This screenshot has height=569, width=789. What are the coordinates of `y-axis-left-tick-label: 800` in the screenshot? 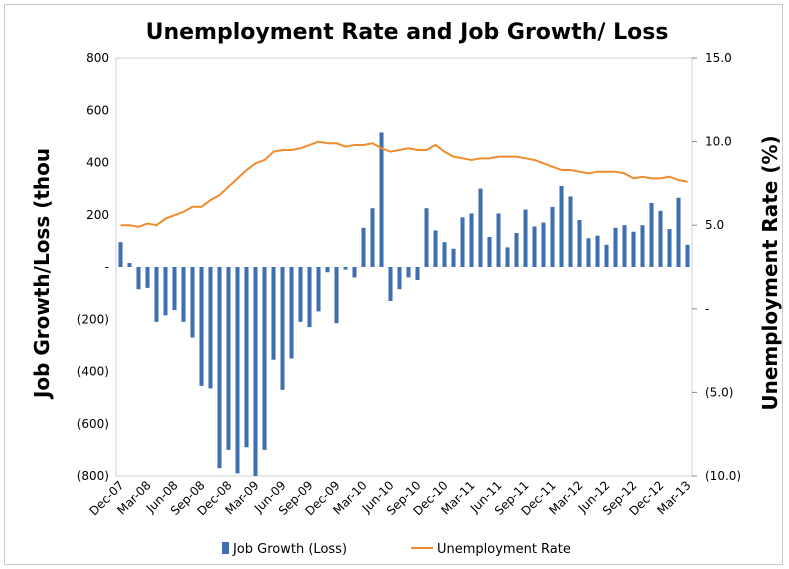 It's located at (97, 58).